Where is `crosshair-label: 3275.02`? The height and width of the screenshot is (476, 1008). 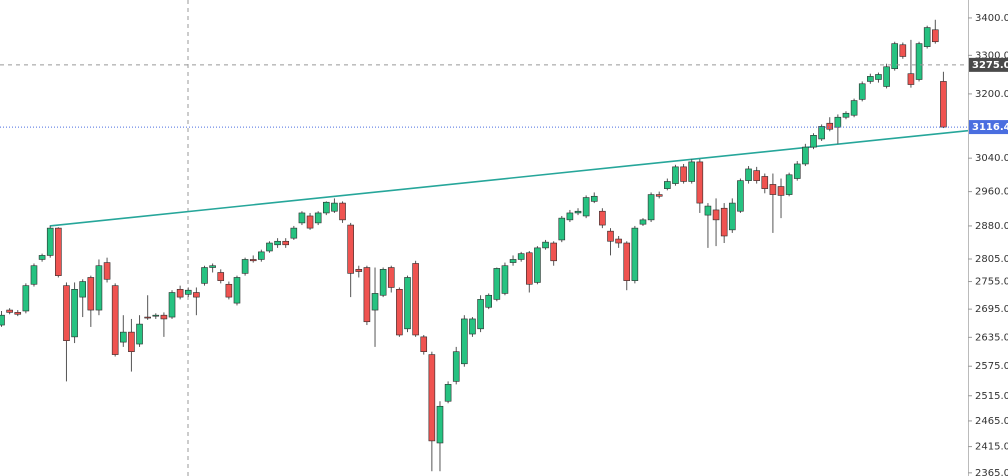
crosshair-label: 3275.02 is located at coordinates (990, 65).